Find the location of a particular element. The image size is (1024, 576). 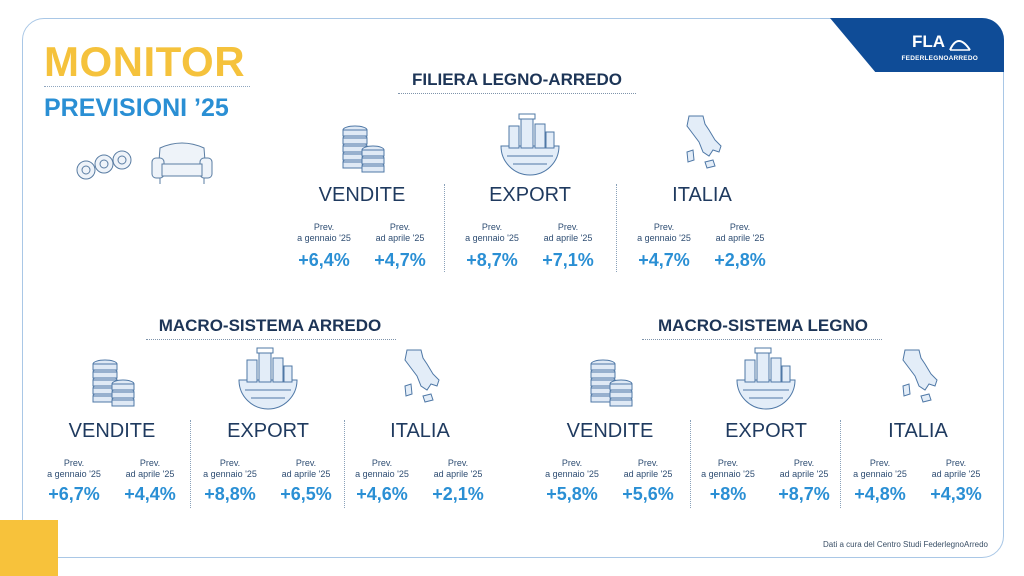

prev-january-value: +8,8% is located at coordinates (230, 494).